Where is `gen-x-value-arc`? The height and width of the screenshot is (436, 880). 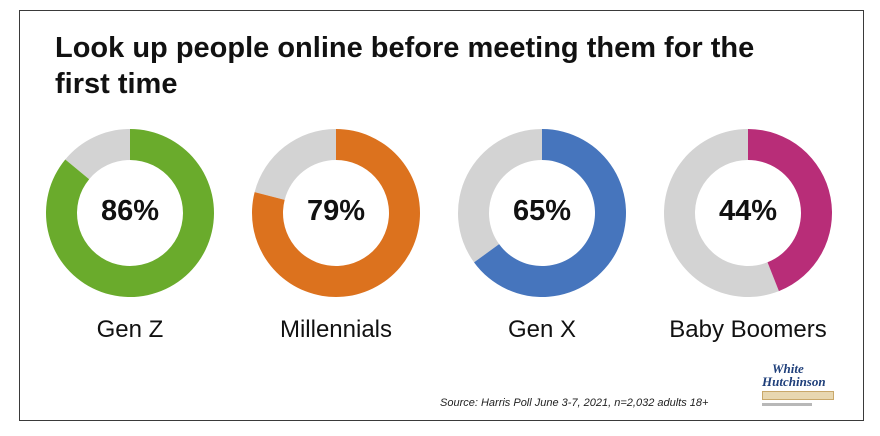
gen-x-value-arc is located at coordinates (550, 213).